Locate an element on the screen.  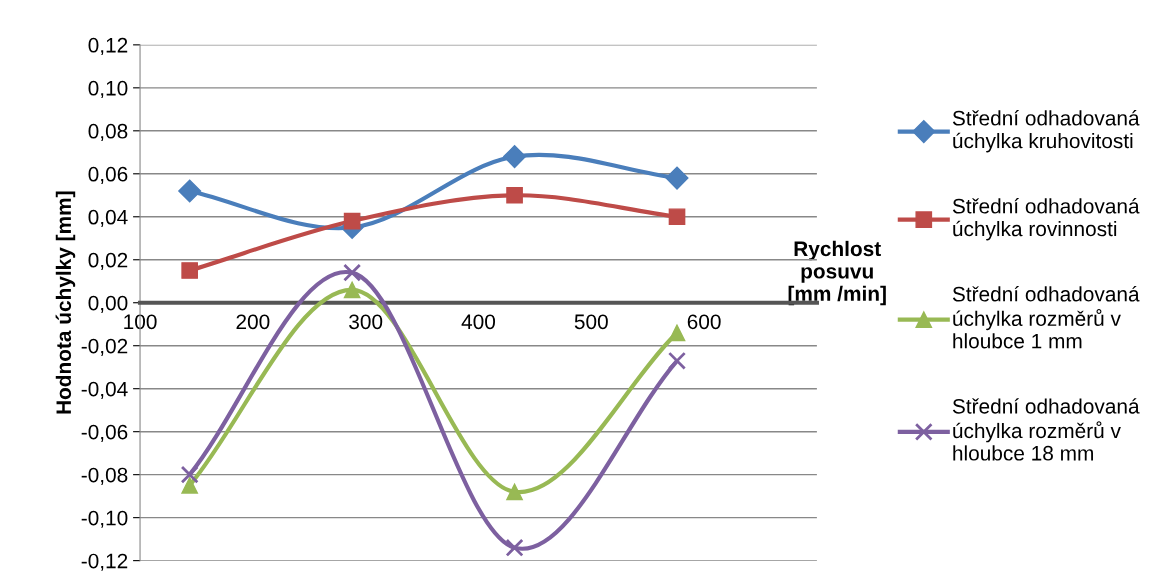
y-tick-label: -0,02 is located at coordinates (104, 347).